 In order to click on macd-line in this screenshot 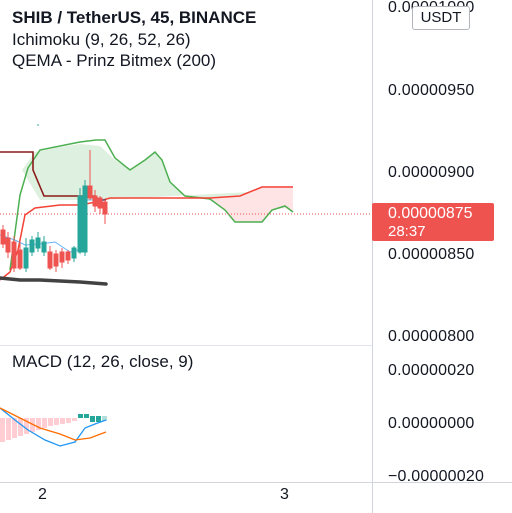, I will do `click(53, 427)`.